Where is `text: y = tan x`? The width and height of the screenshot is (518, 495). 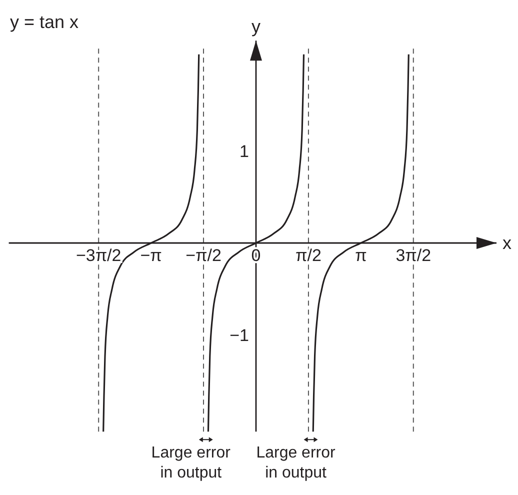
text: y = tan x is located at coordinates (44, 22).